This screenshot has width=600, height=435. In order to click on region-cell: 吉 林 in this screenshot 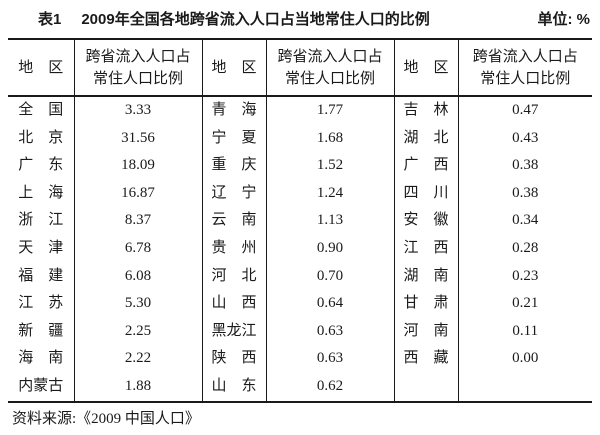, I will do `click(426, 110)`.